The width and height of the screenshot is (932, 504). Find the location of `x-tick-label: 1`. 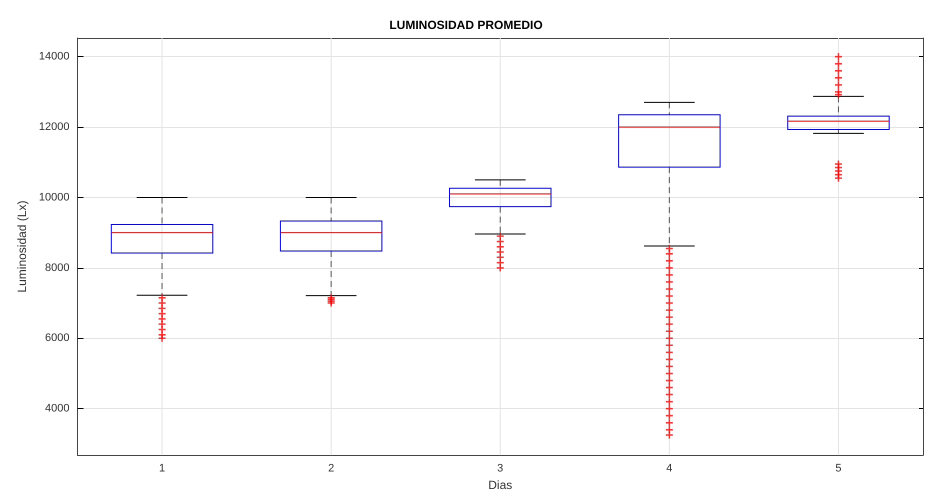

x-tick-label: 1 is located at coordinates (162, 468).